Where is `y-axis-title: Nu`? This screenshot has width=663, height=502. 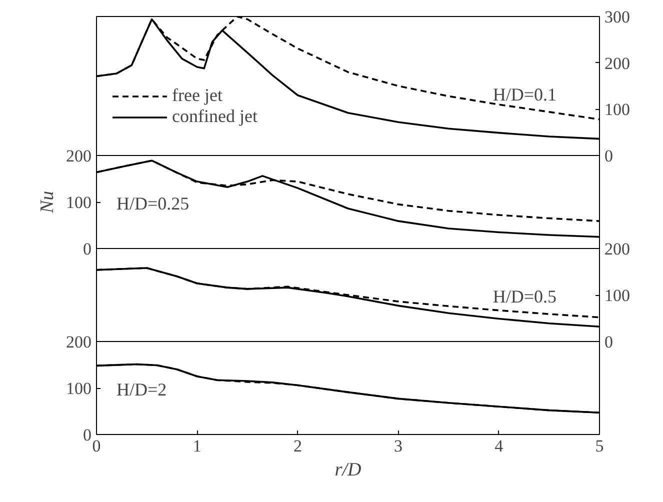 y-axis-title: Nu is located at coordinates (47, 202).